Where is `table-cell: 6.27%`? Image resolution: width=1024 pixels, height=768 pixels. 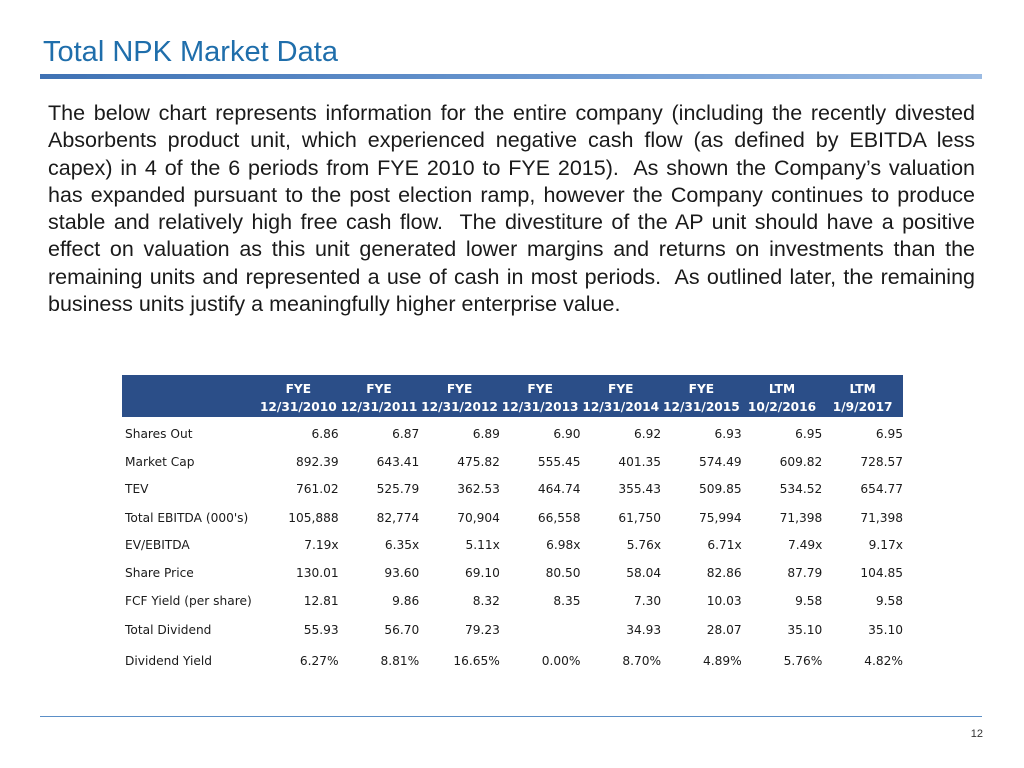
table-cell: 6.27% is located at coordinates (319, 661).